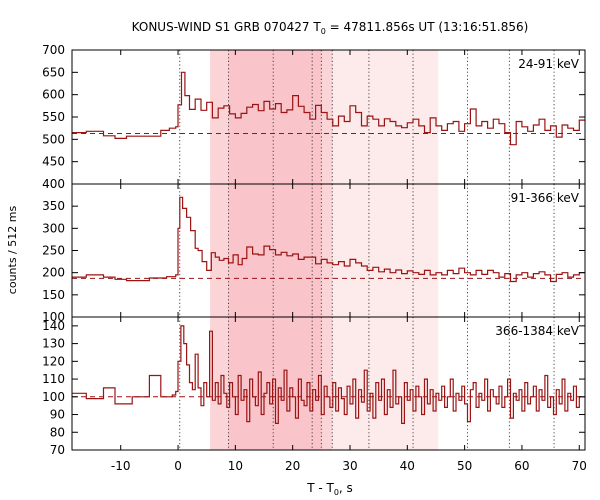 This screenshot has height=500, width=600. Describe the element at coordinates (53, 50) in the screenshot. I see `y-tick-label: 700` at that location.